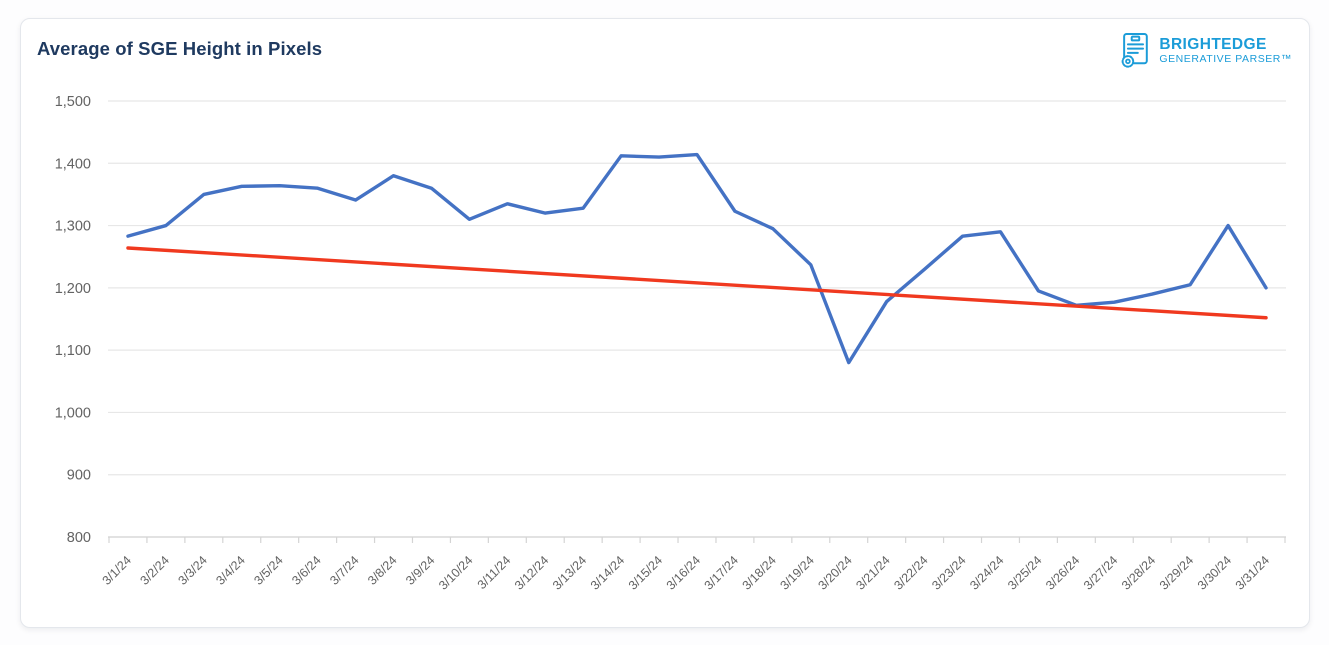 Image resolution: width=1329 pixels, height=645 pixels. I want to click on x-axis-label: 3/17/24, so click(721, 572).